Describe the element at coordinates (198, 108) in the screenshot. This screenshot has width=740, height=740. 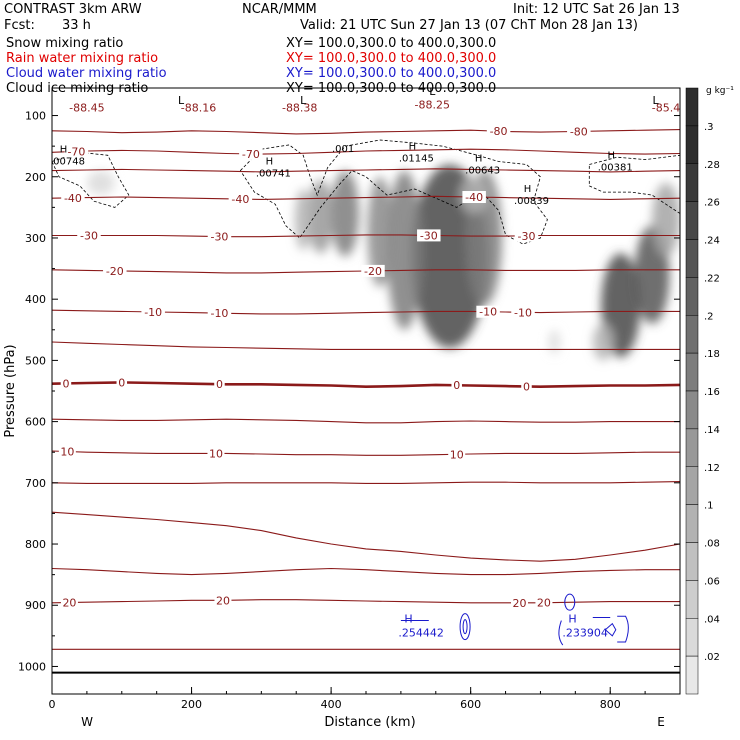
I see `temperature-min-label: -88.16` at that location.